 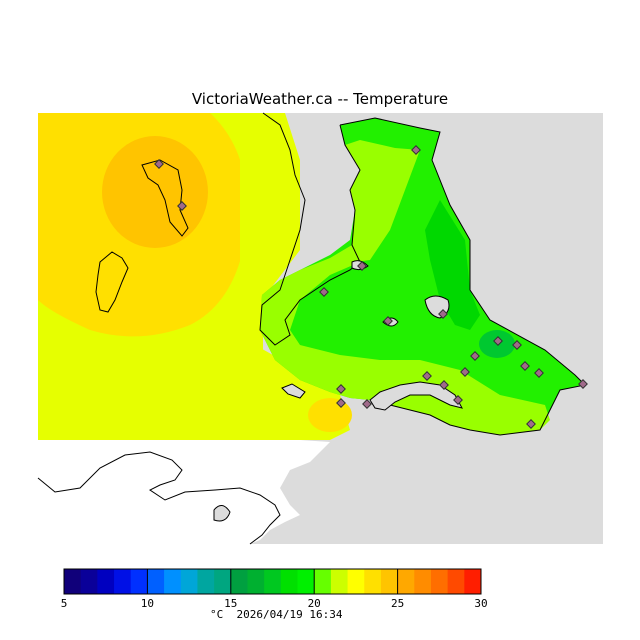 I want to click on legend-tick-labels: 5 10 15 20 25 30, so click(x=274, y=603).